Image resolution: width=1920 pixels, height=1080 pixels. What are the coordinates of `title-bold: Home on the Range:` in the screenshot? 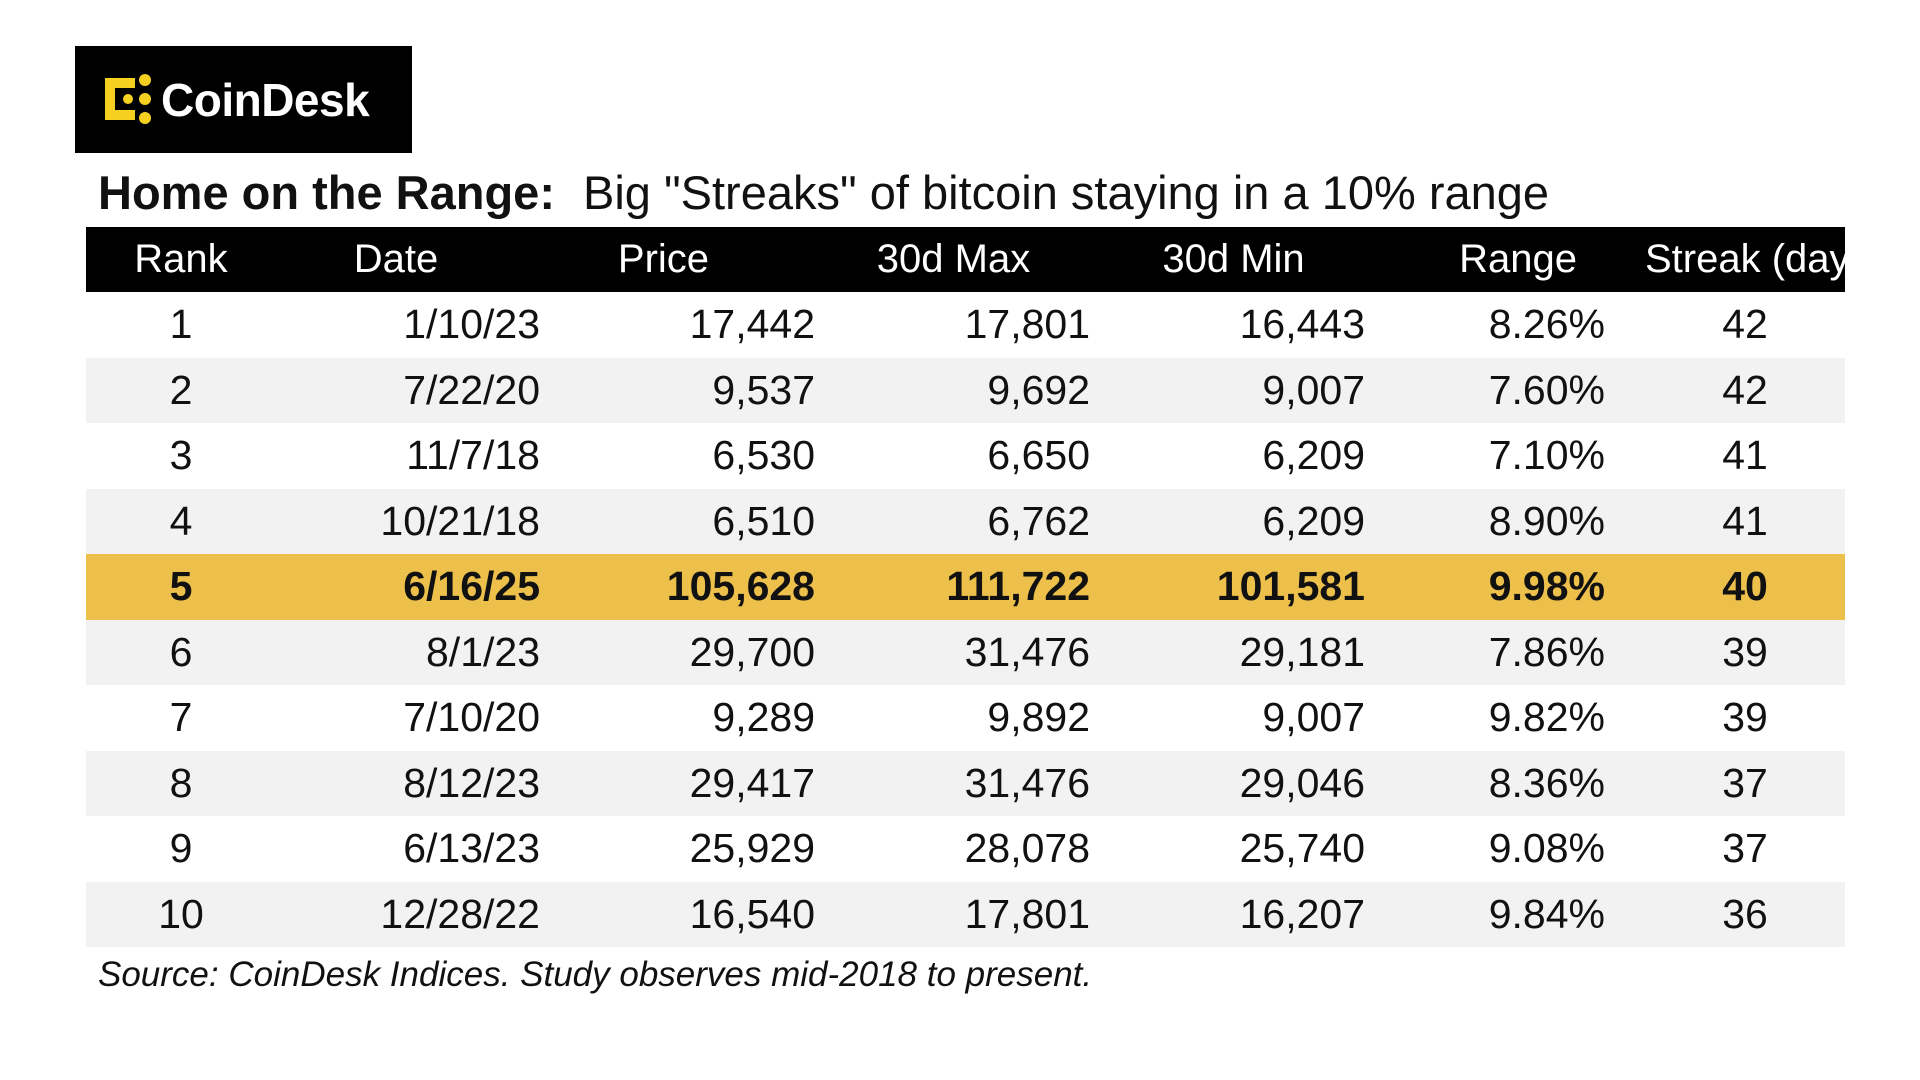 It's located at (326, 192).